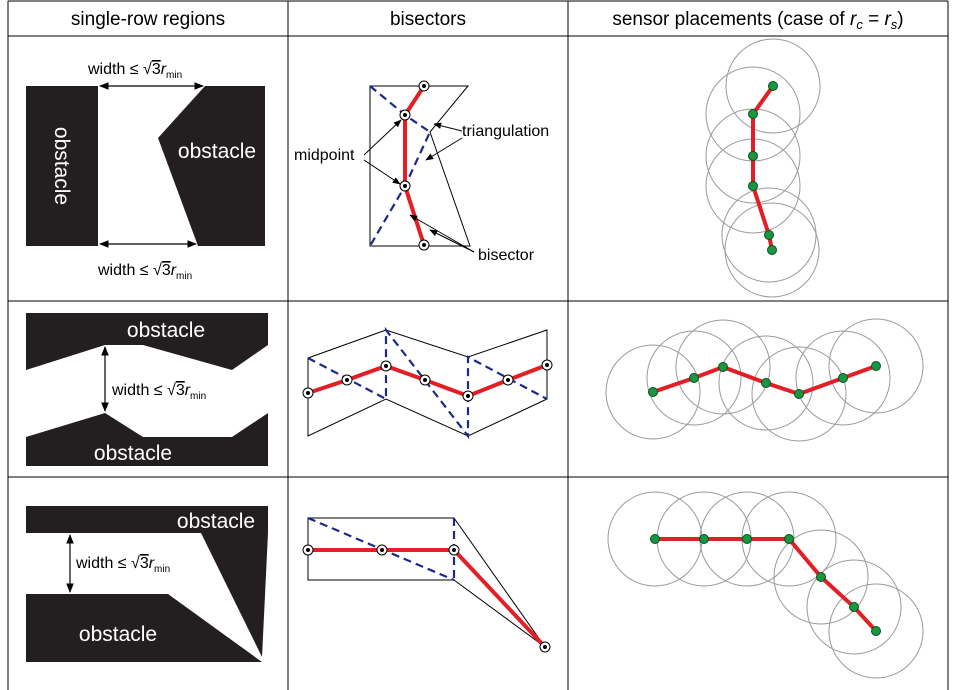 Image resolution: width=956 pixels, height=690 pixels. I want to click on row3-coverage-circles, so click(765, 585).